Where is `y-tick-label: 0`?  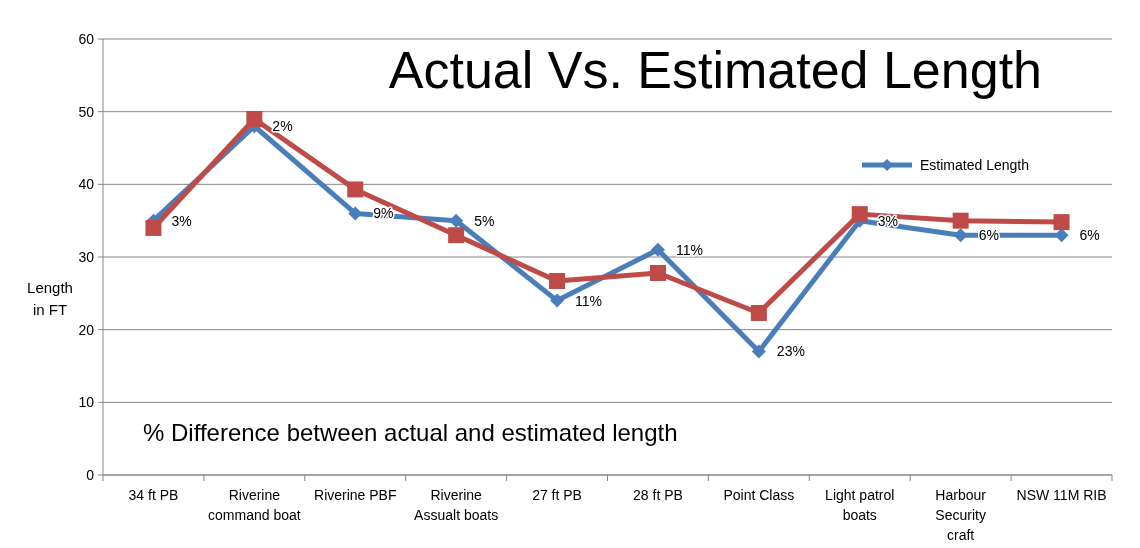 y-tick-label: 0 is located at coordinates (90, 474).